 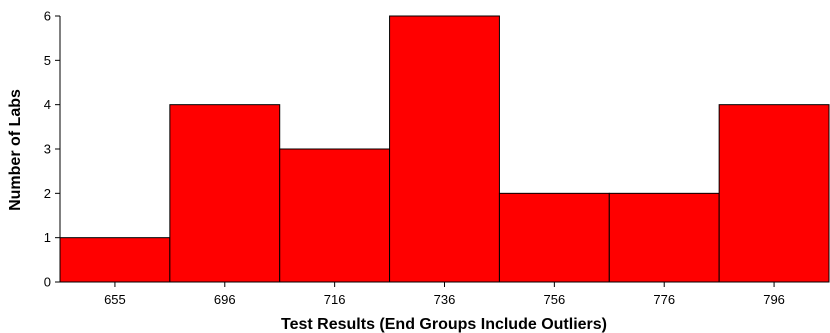 I want to click on y-tick-label-2: 2, so click(x=47, y=193).